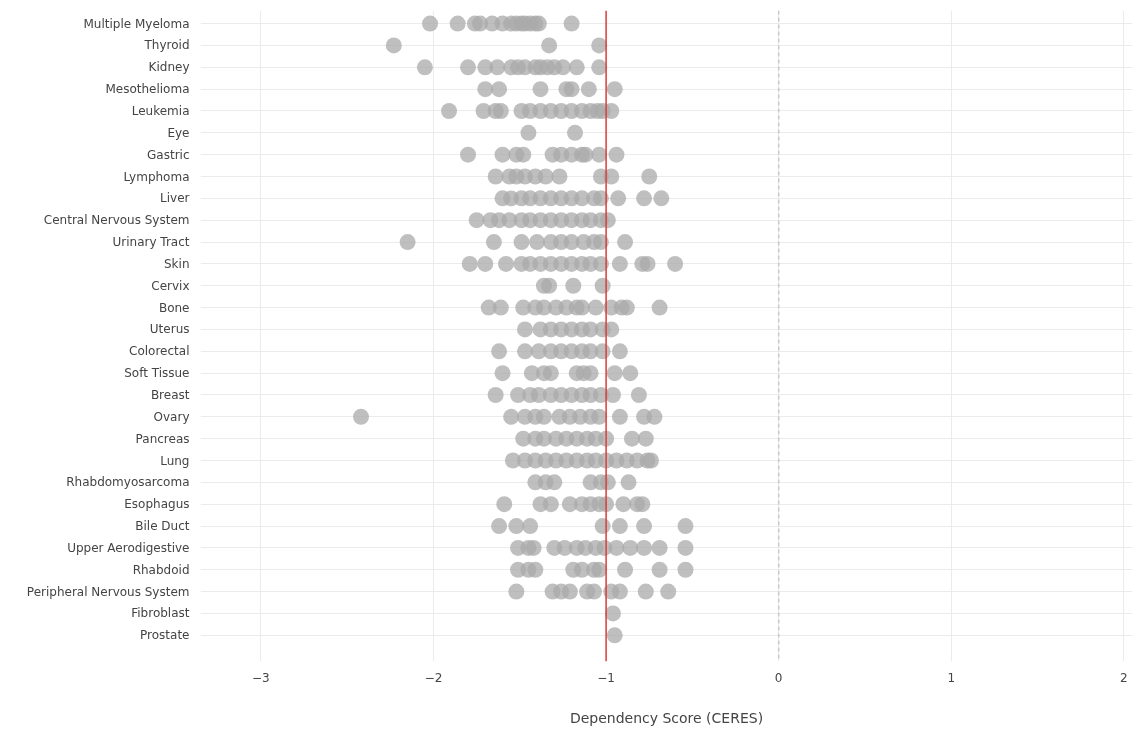 This screenshot has height=731, width=1140. I want to click on y-tick-label: Liver, so click(175, 198).